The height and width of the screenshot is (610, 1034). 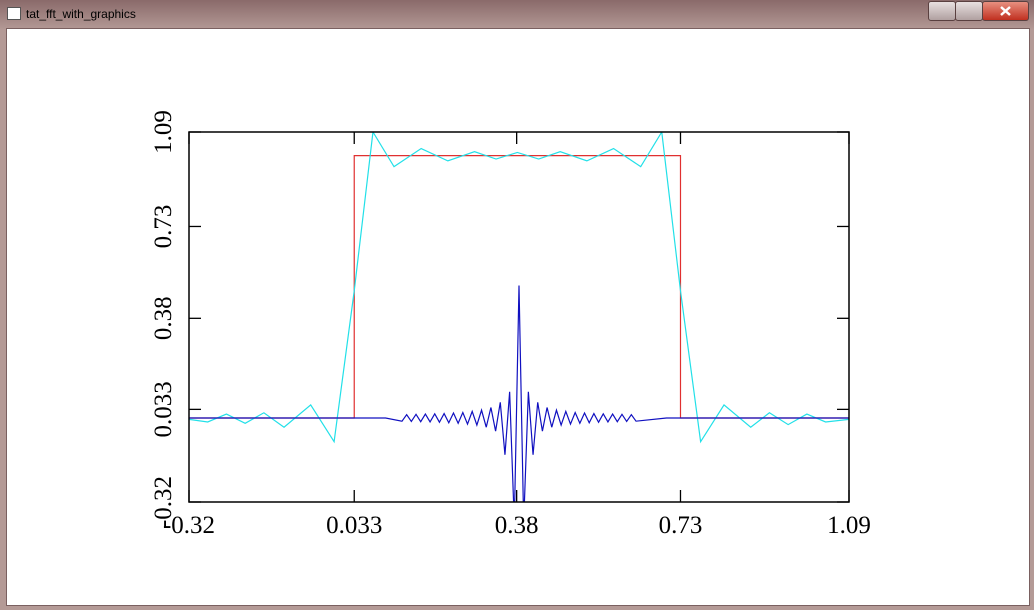 I want to click on window-icon, so click(x=14, y=13).